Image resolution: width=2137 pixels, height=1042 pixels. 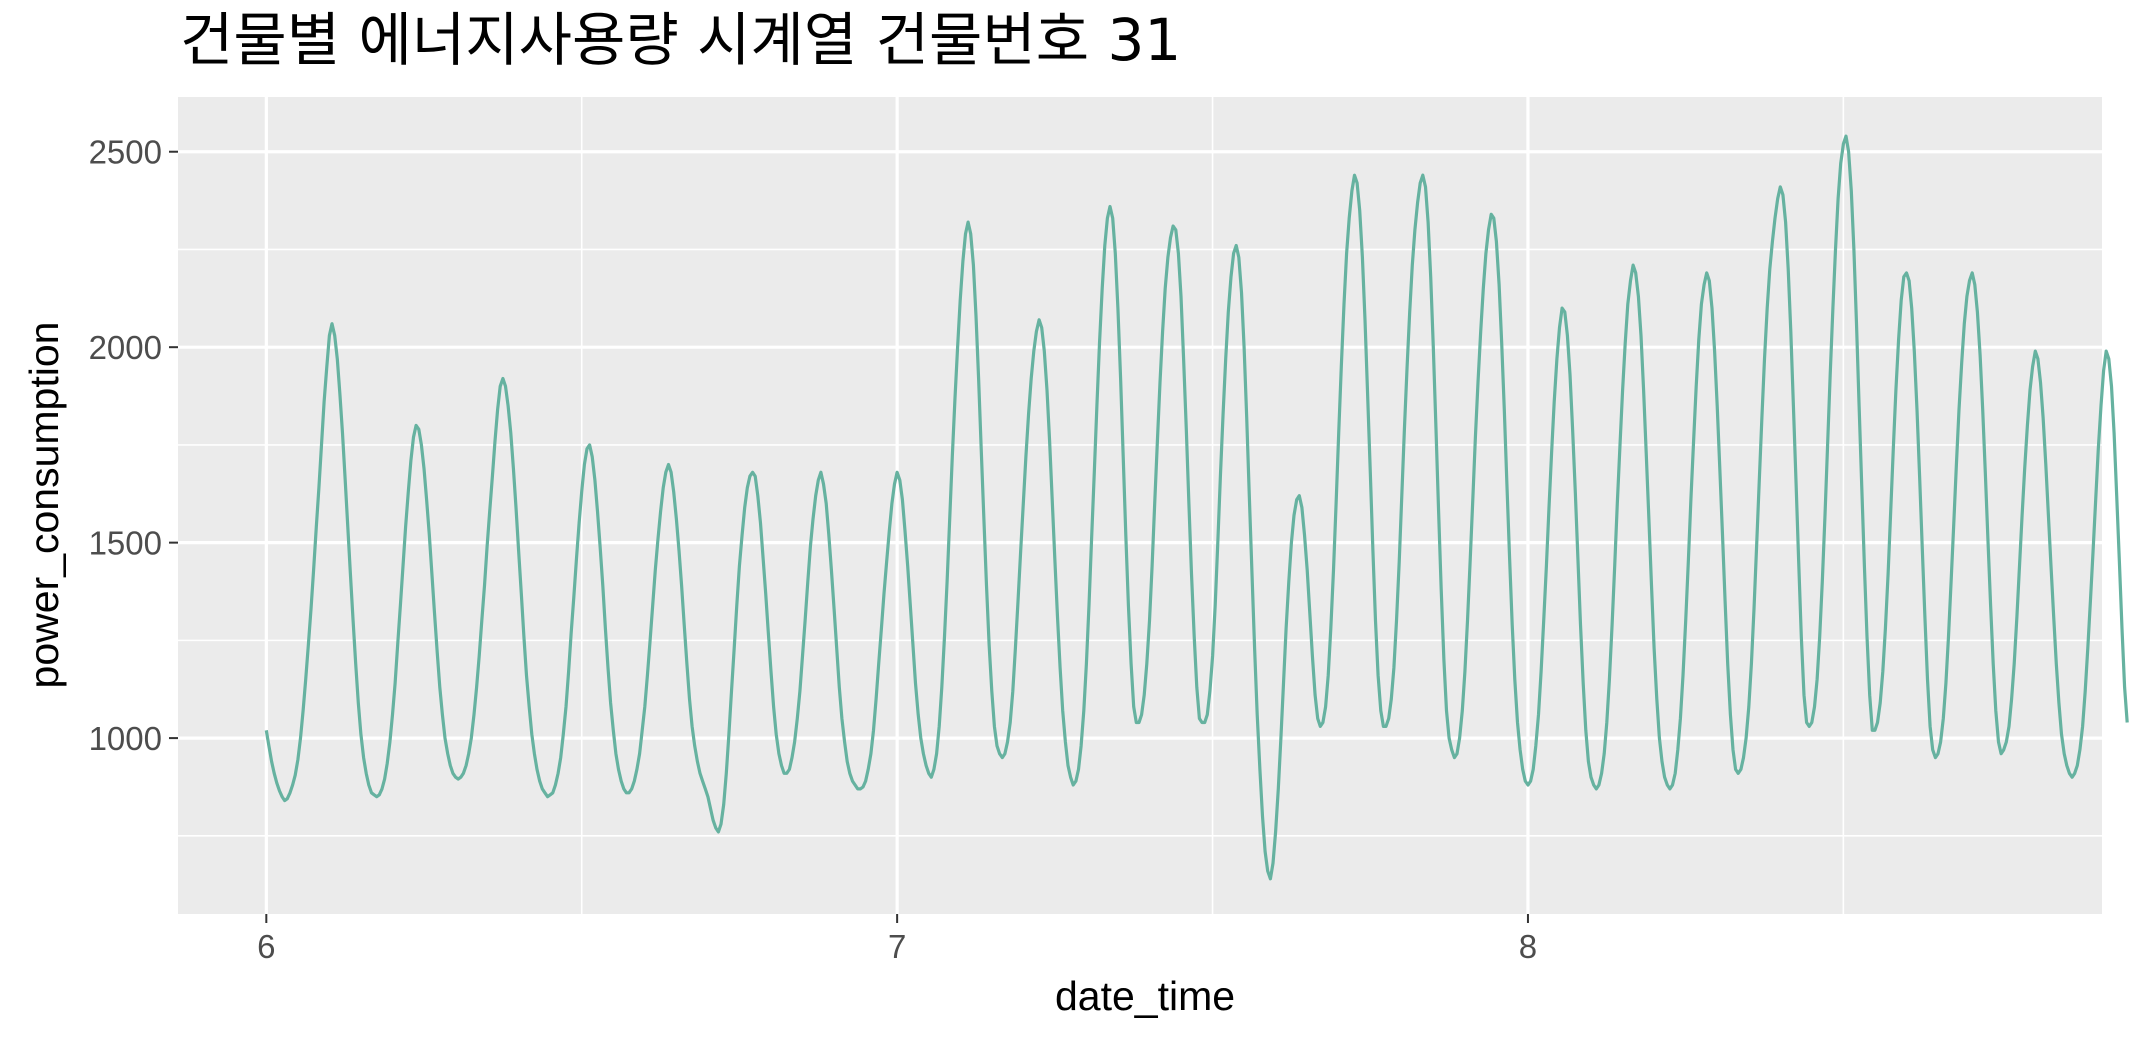 I want to click on x-tick-label: 8, so click(x=1528, y=946).